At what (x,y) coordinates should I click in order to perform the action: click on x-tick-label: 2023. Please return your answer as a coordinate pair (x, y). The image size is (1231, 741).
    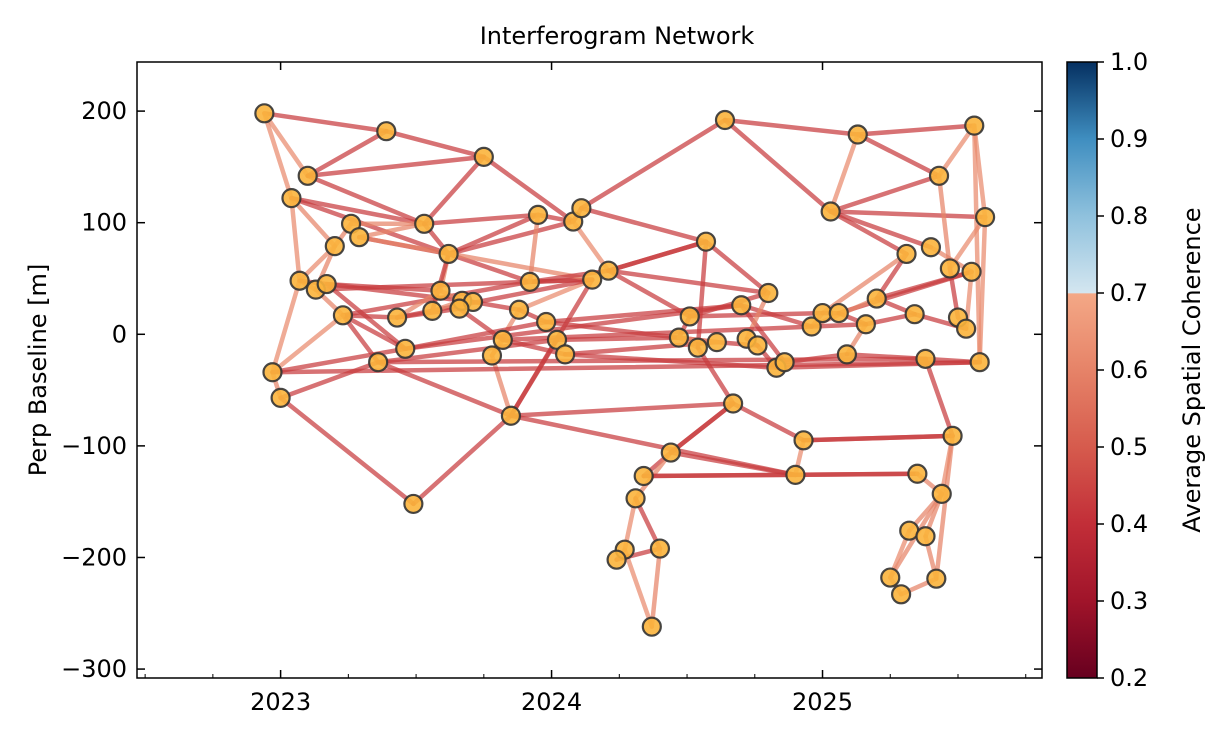
    Looking at the image, I should click on (280, 702).